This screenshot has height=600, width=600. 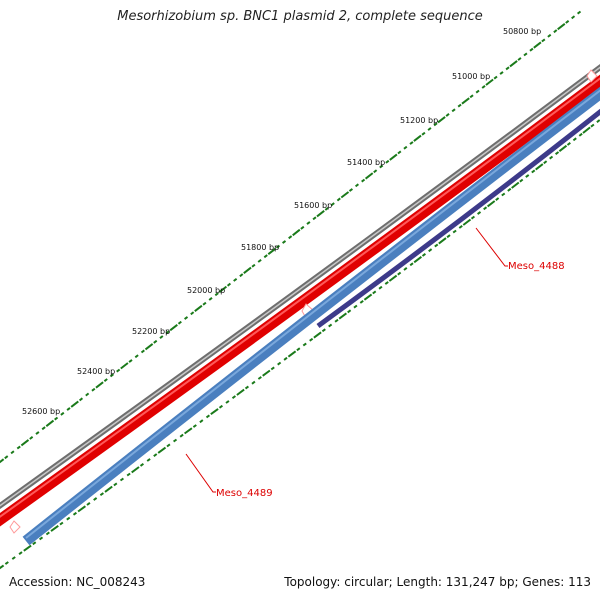 I want to click on gene-boundary-arrow, so click(x=592, y=76).